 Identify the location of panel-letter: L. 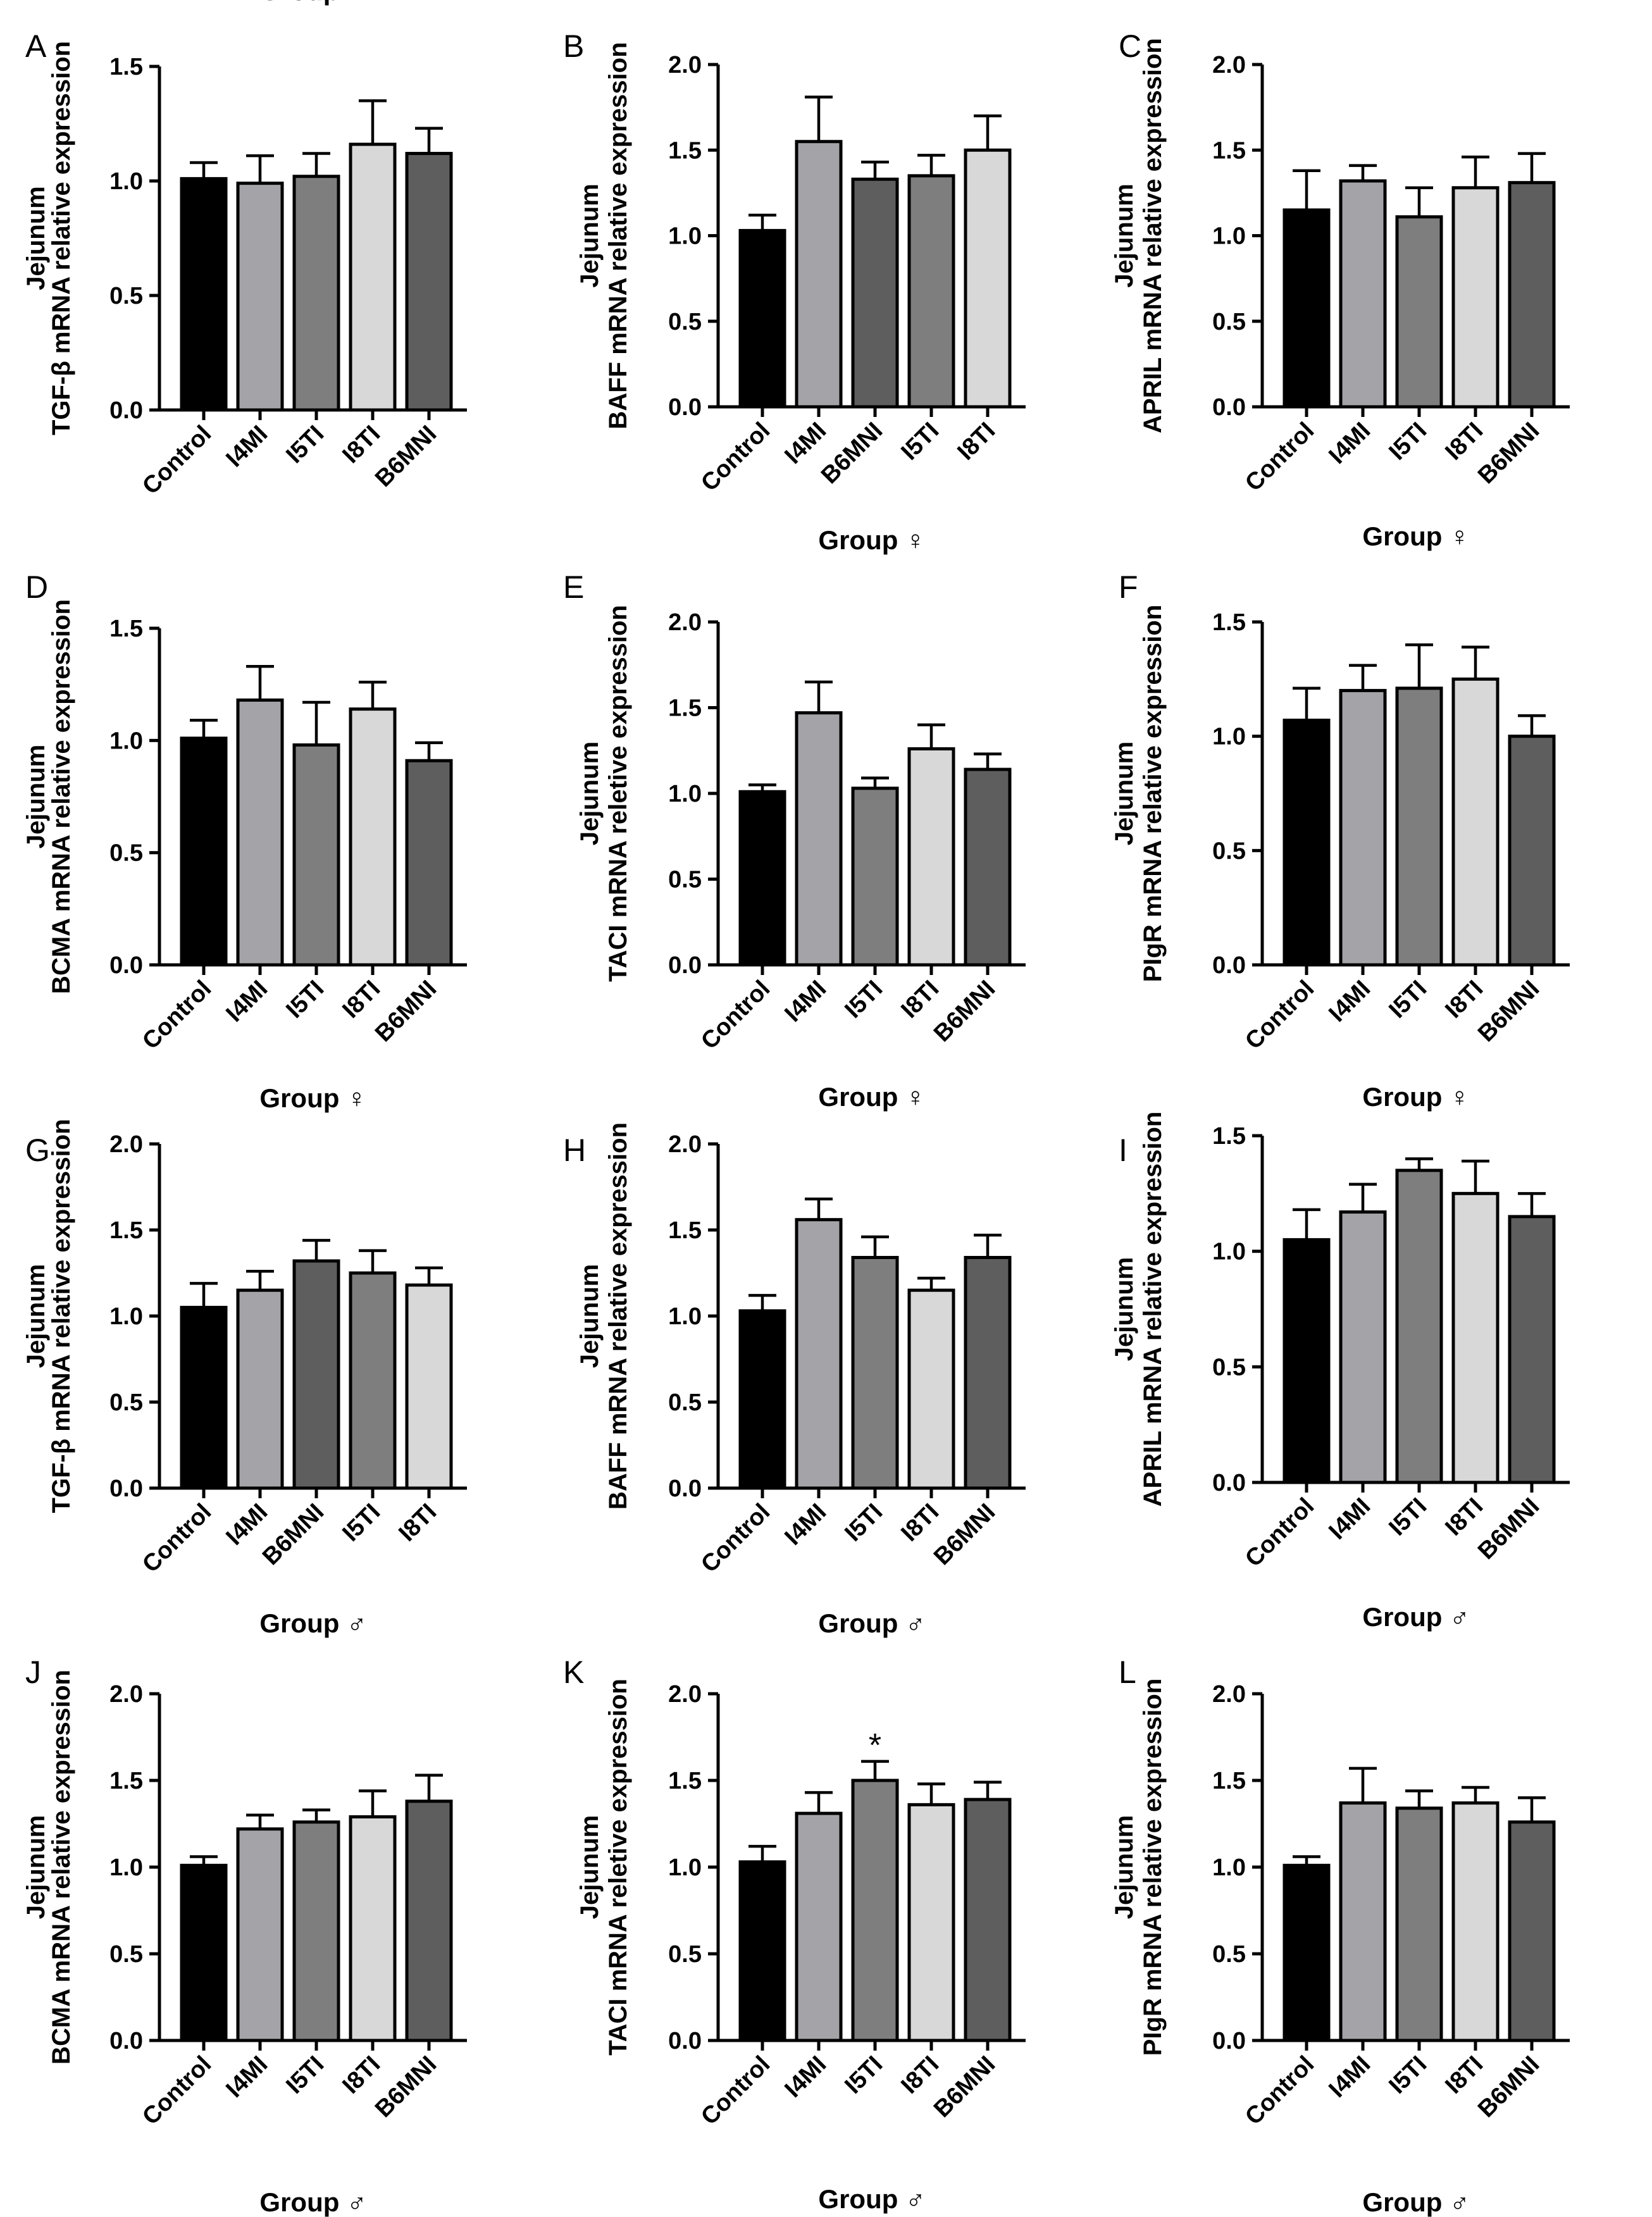
(1127, 1673).